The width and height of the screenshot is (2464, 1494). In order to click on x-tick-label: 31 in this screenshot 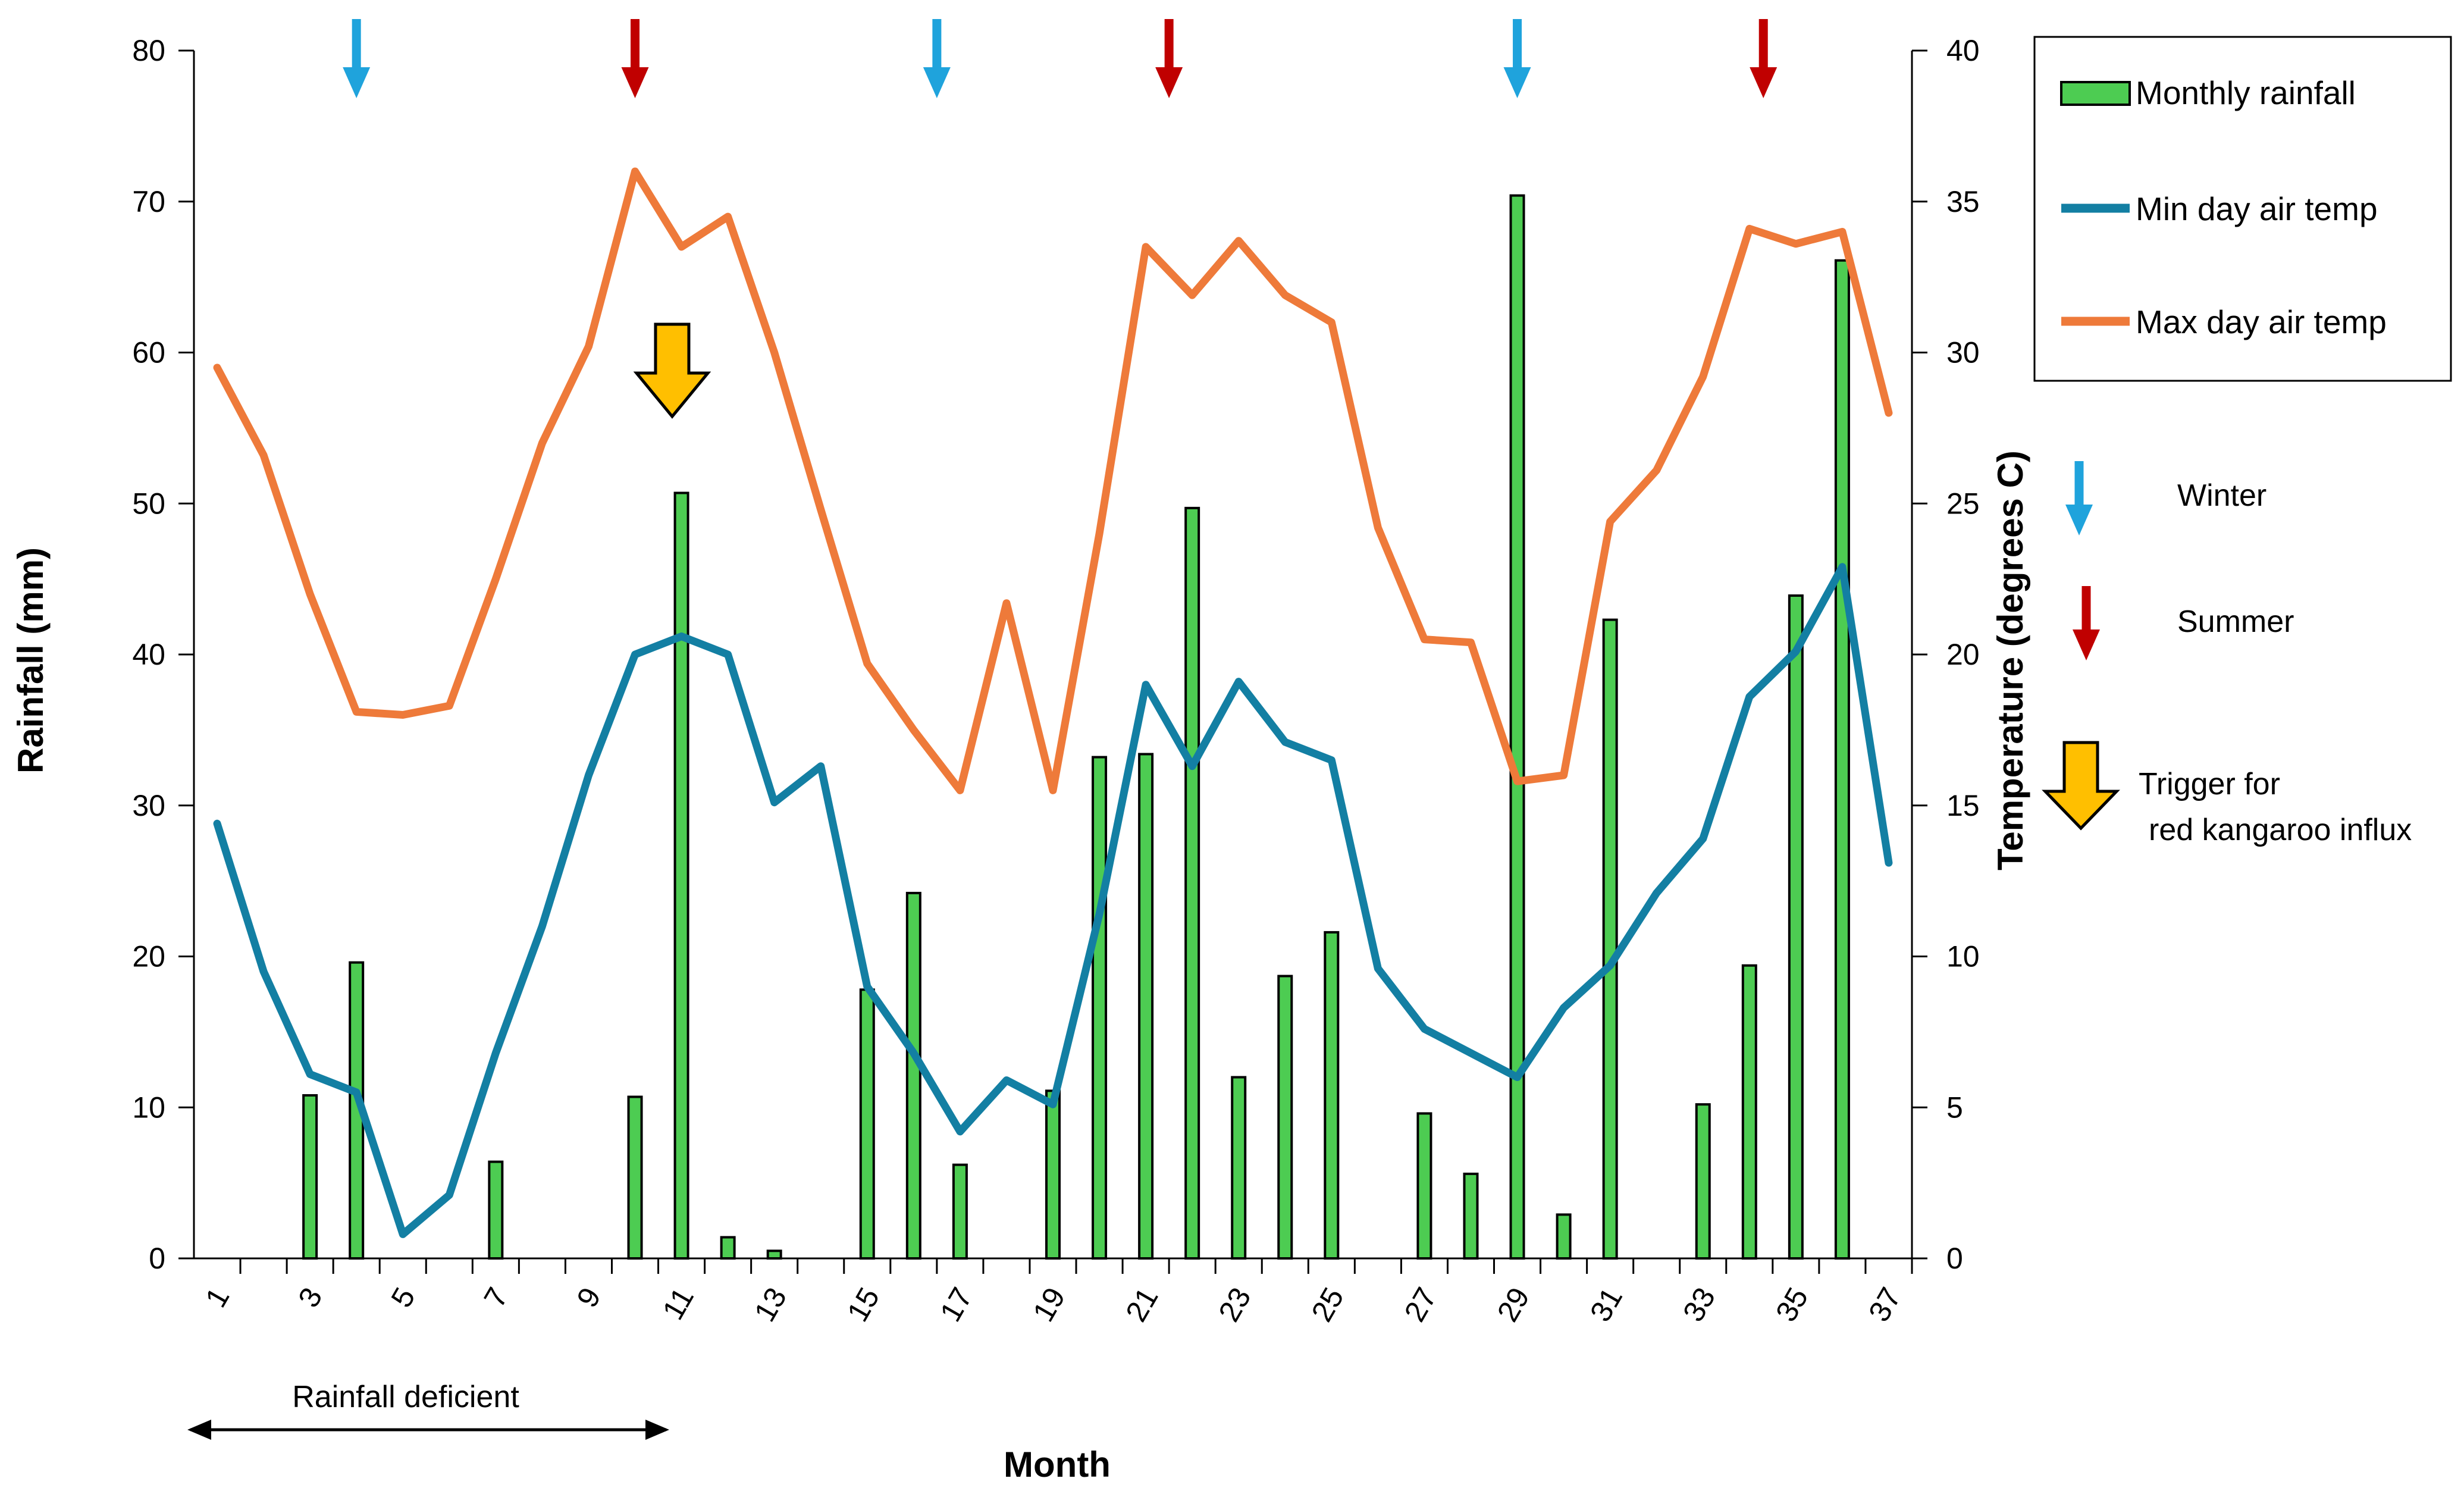, I will do `click(1606, 1304)`.